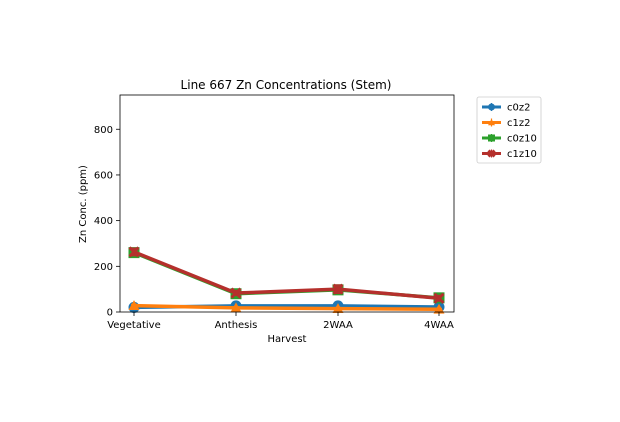  What do you see at coordinates (83, 204) in the screenshot?
I see `y-axis-title: Zn Conc. (ppm)` at bounding box center [83, 204].